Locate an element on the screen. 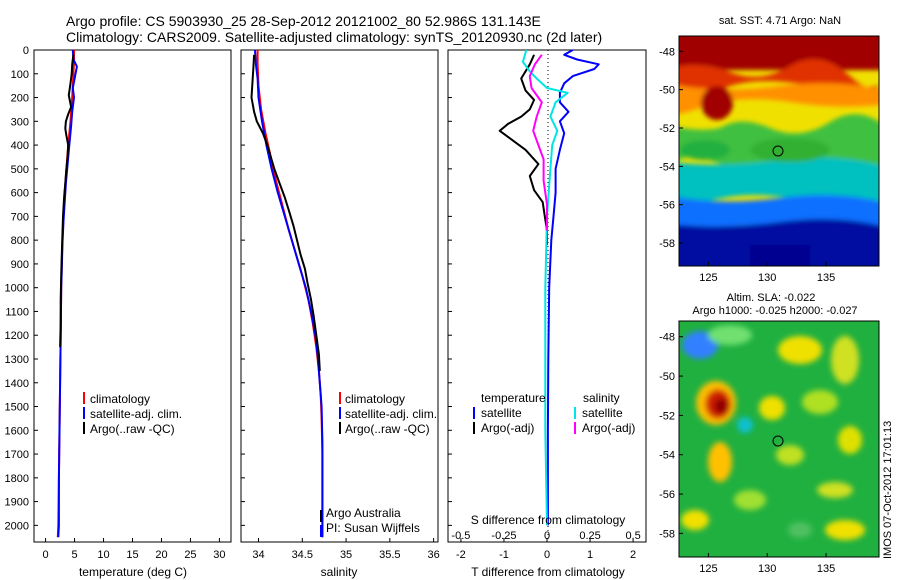 The image size is (900, 580). x-tick-label: 34.5 is located at coordinates (302, 555).